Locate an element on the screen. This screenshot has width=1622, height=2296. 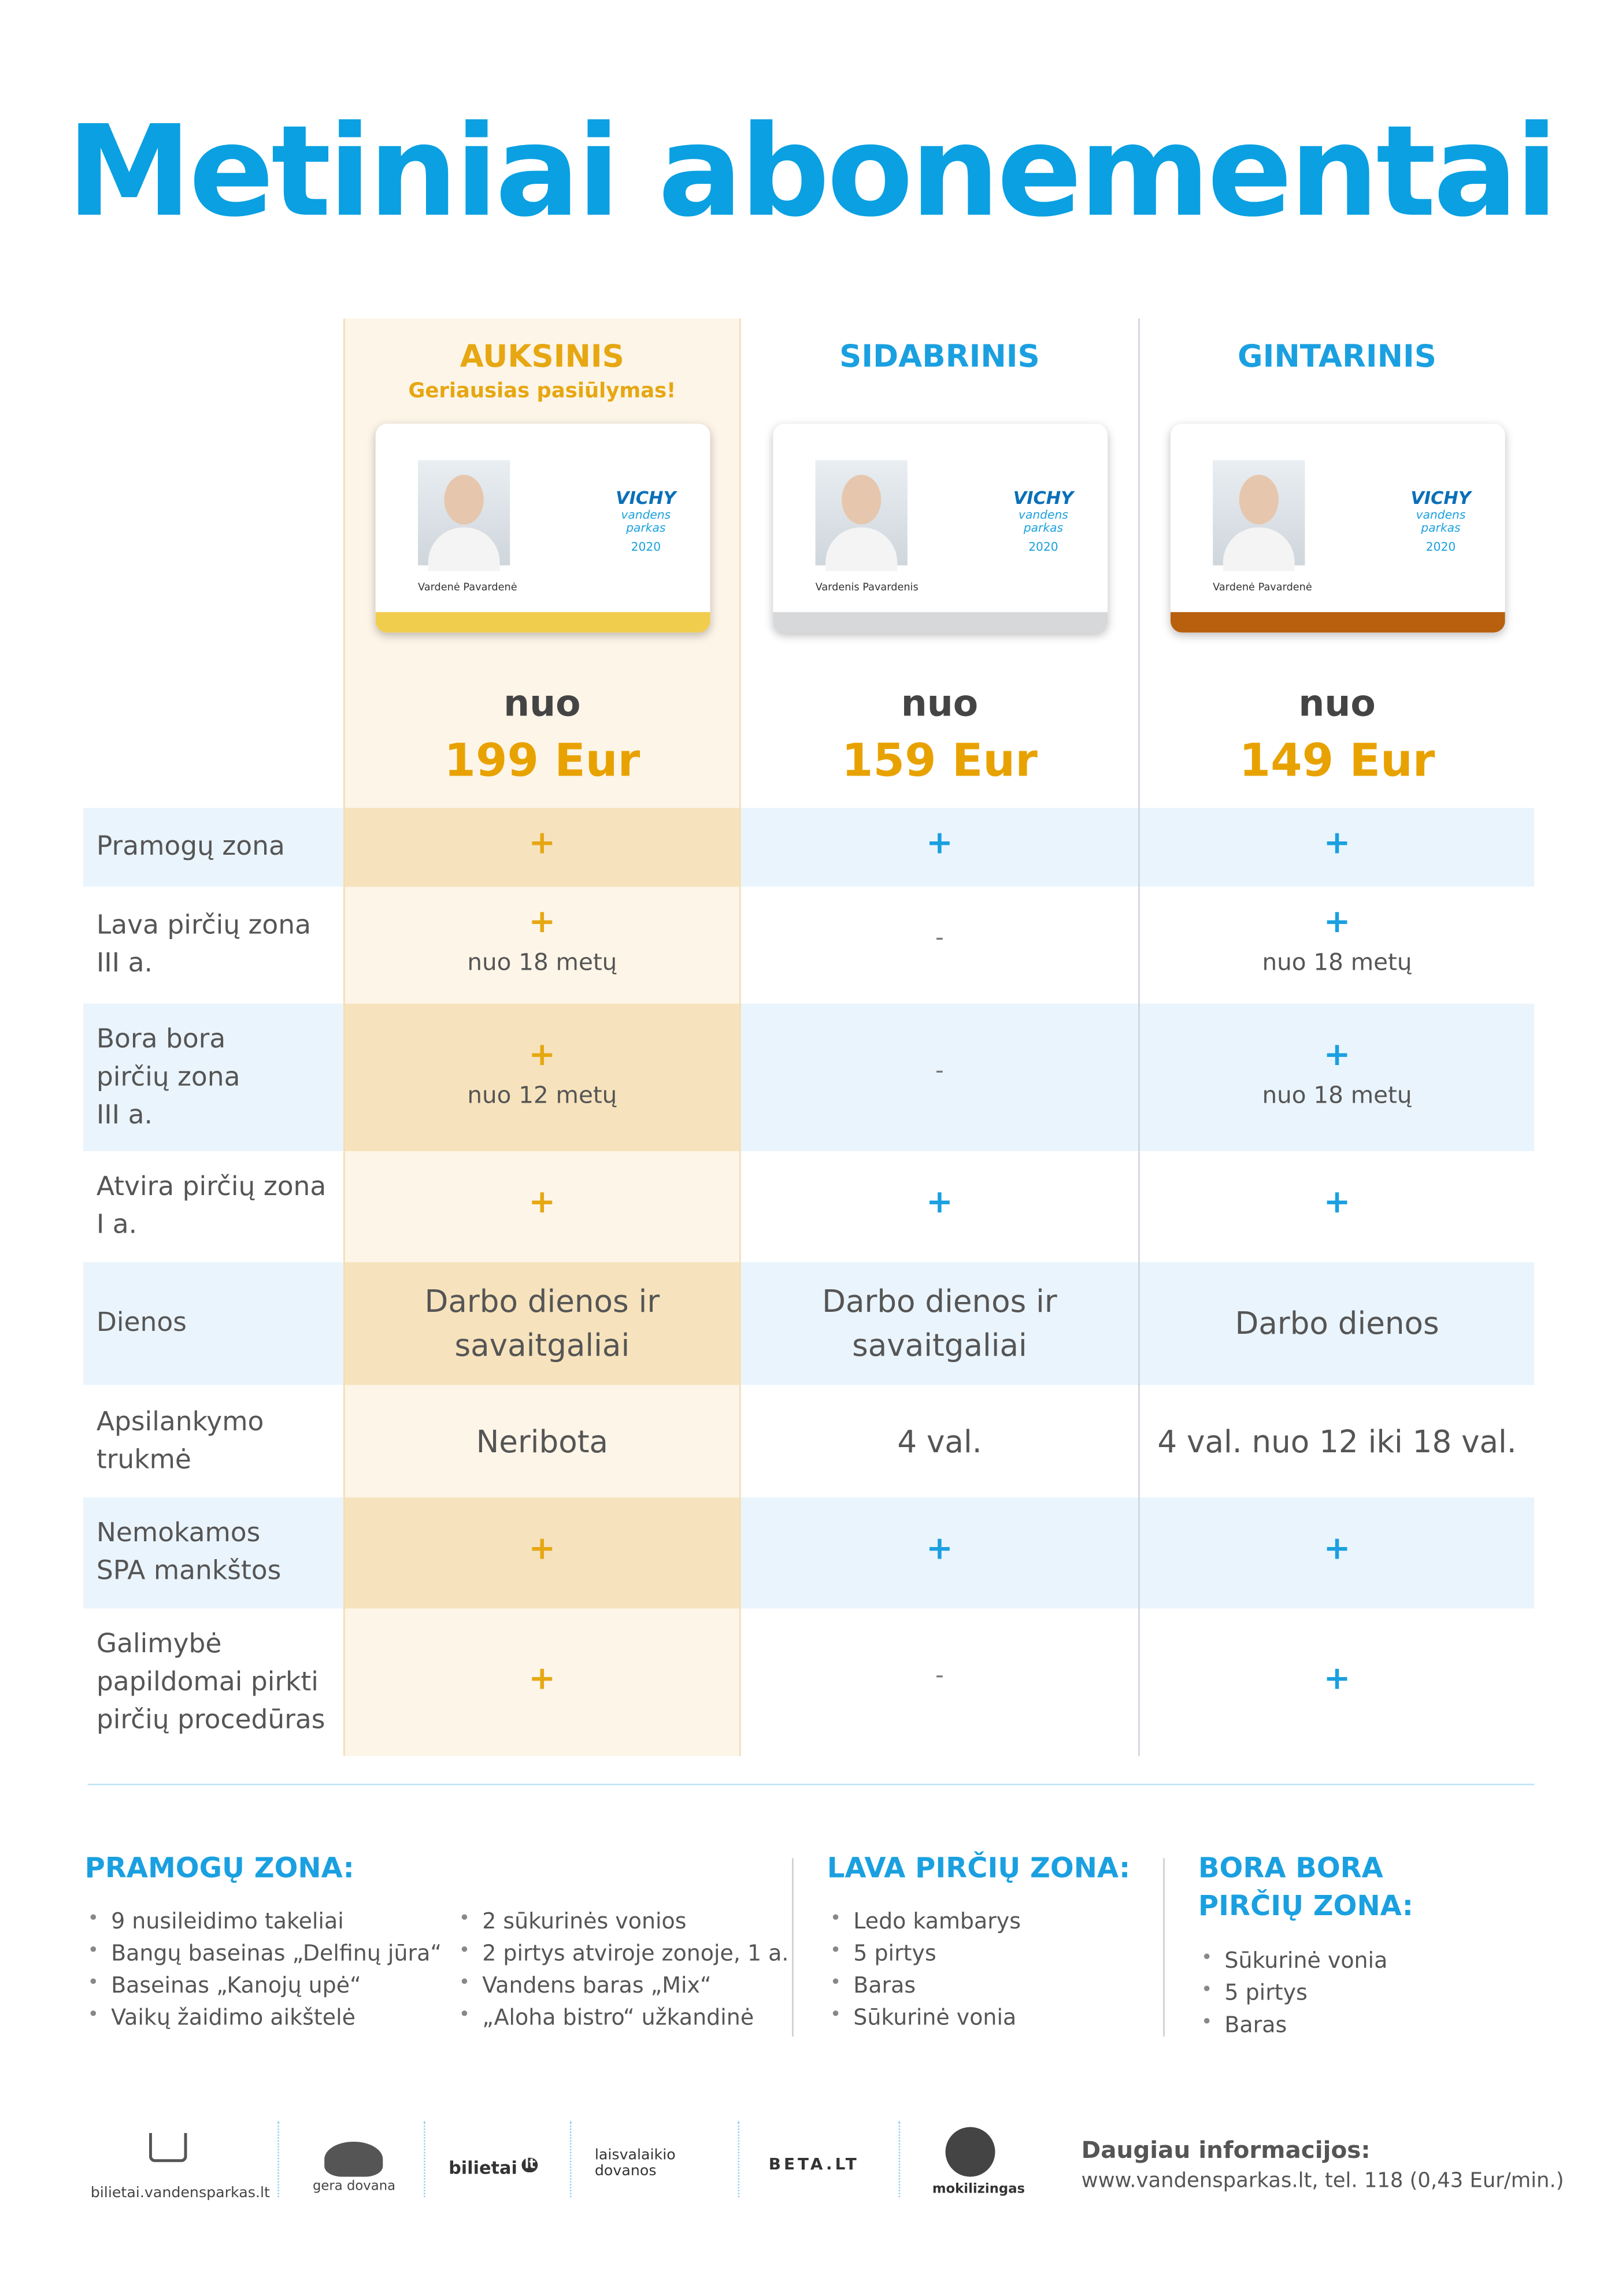
plan-subtitle: Geriausias pasiūlymas! is located at coordinates (542, 391).